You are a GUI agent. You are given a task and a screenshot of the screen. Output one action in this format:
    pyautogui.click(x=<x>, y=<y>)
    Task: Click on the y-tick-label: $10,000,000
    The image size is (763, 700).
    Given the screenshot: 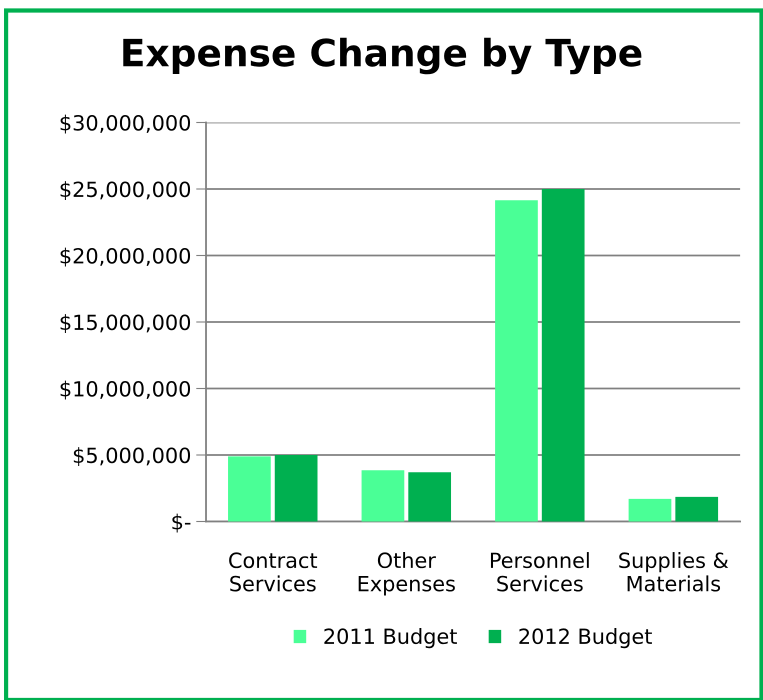 What is the action you would take?
    pyautogui.click(x=125, y=390)
    